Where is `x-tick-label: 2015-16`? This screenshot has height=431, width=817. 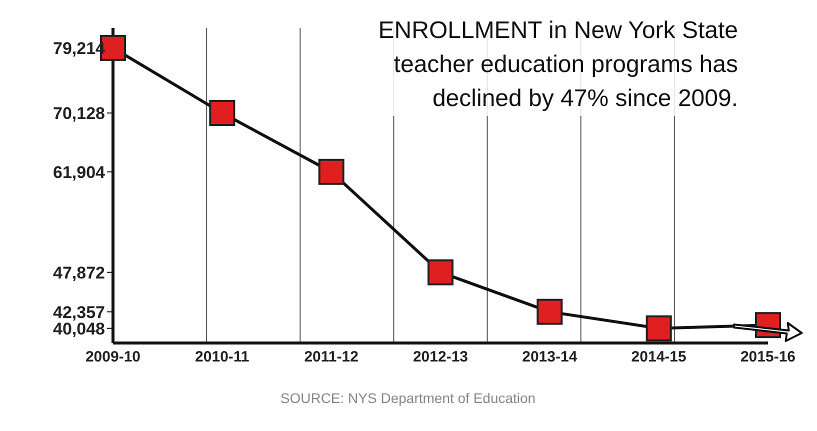 x-tick-label: 2015-16 is located at coordinates (768, 357).